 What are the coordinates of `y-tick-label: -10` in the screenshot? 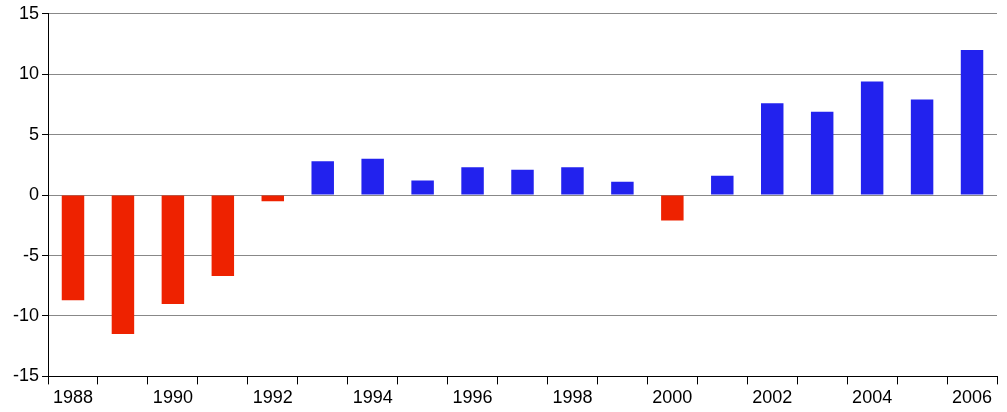 It's located at (26, 314).